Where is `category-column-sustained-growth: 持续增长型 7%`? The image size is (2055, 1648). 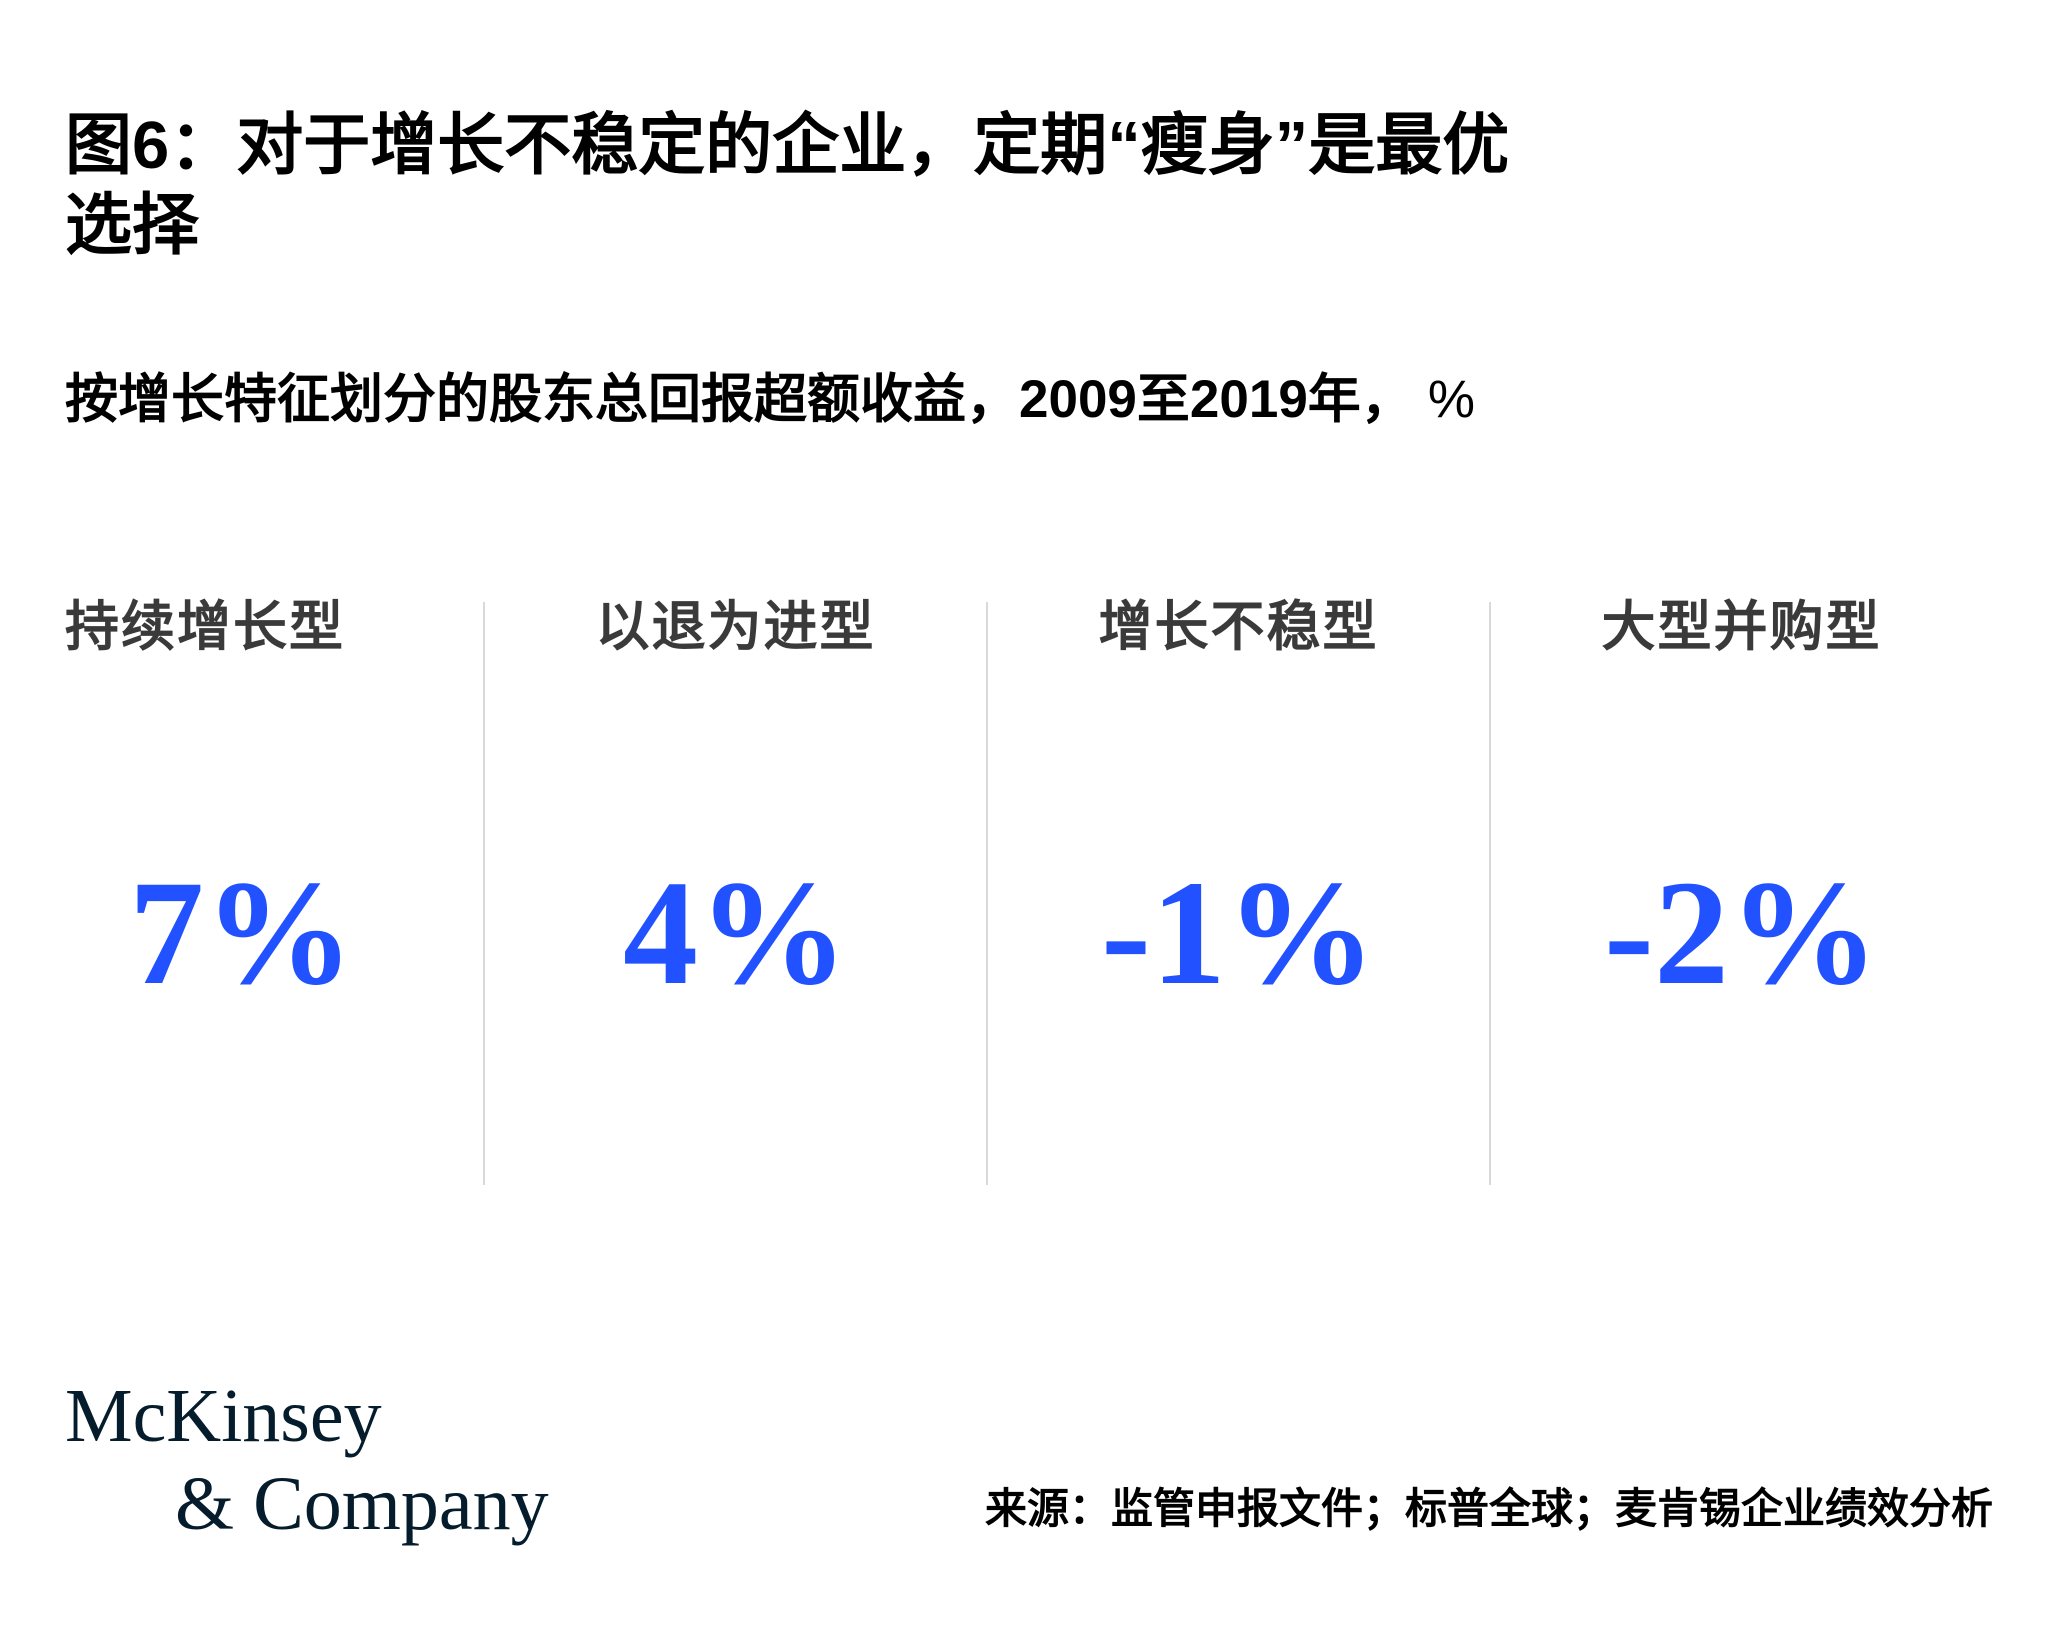
category-column-sustained-growth: 持续增长型 7% is located at coordinates (241, 891).